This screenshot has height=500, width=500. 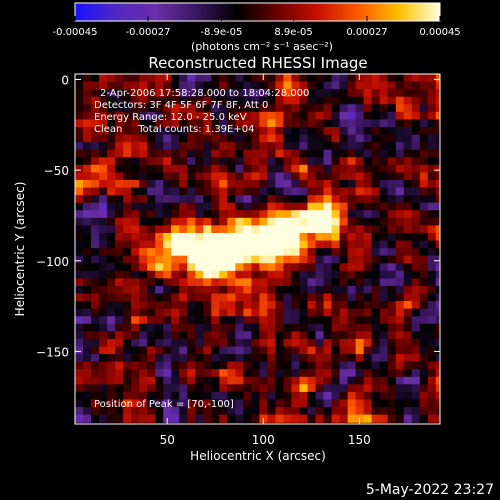 What do you see at coordinates (257, 12) in the screenshot?
I see `colorbar-gradient` at bounding box center [257, 12].